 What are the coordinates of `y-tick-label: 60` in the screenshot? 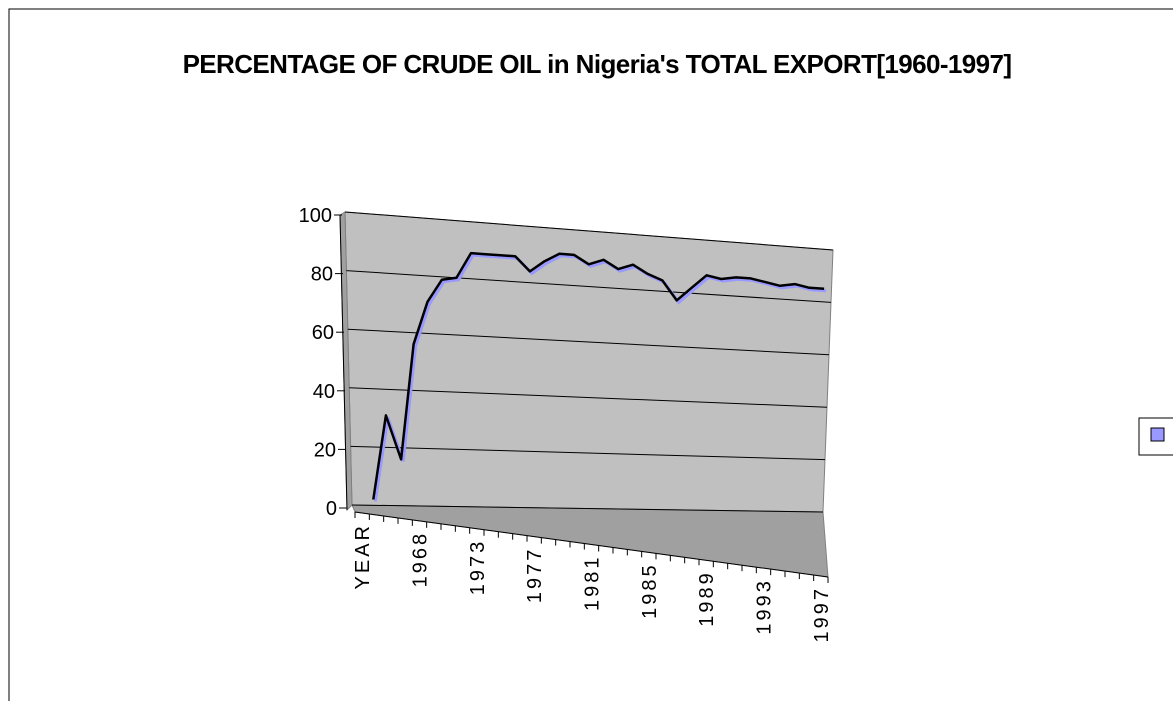 It's located at (323, 333).